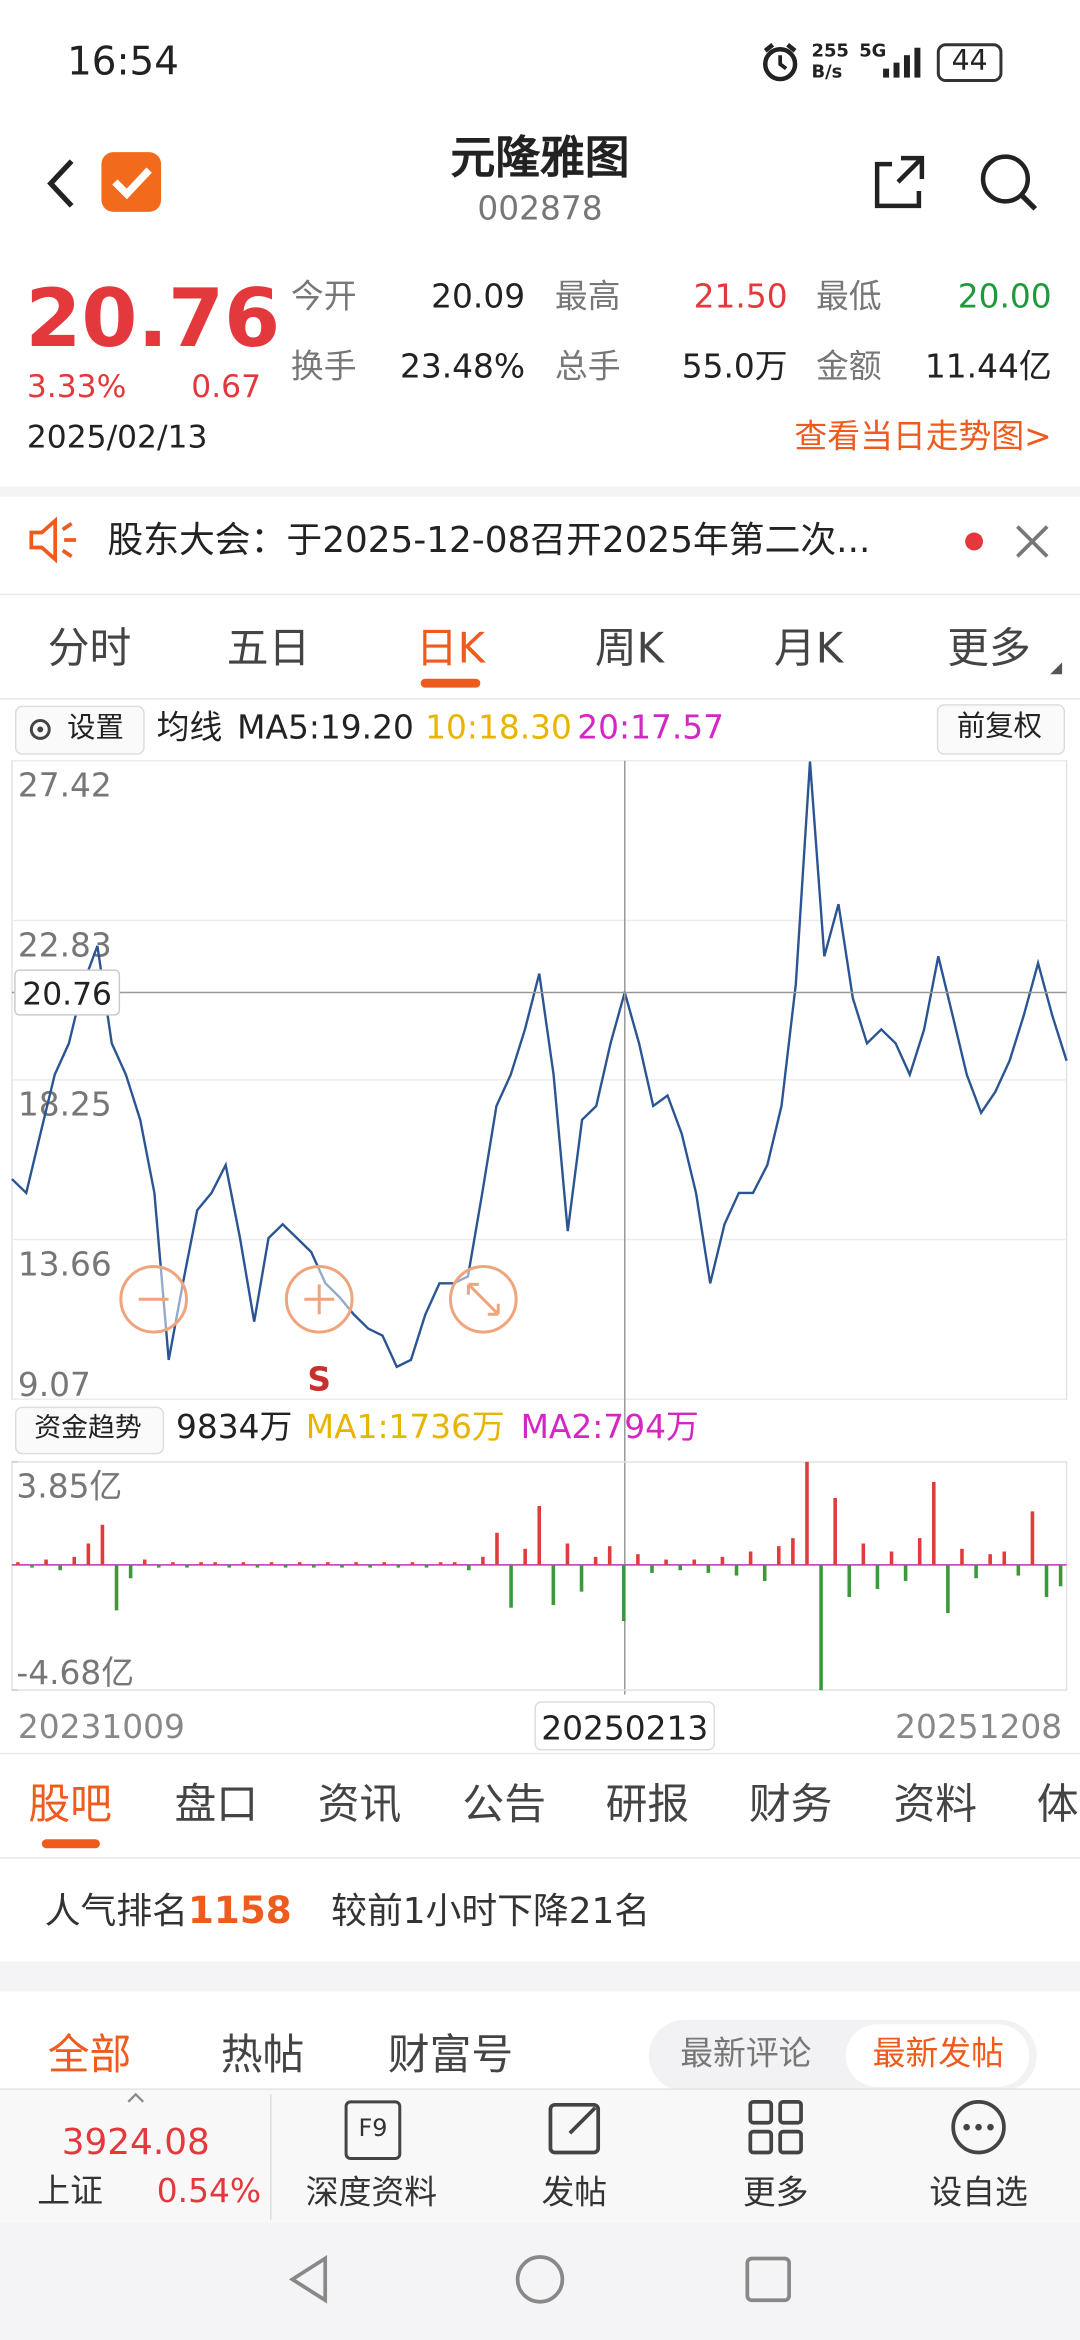 This screenshot has width=1080, height=2340. What do you see at coordinates (989, 648) in the screenshot?
I see `period-tab: 更多` at bounding box center [989, 648].